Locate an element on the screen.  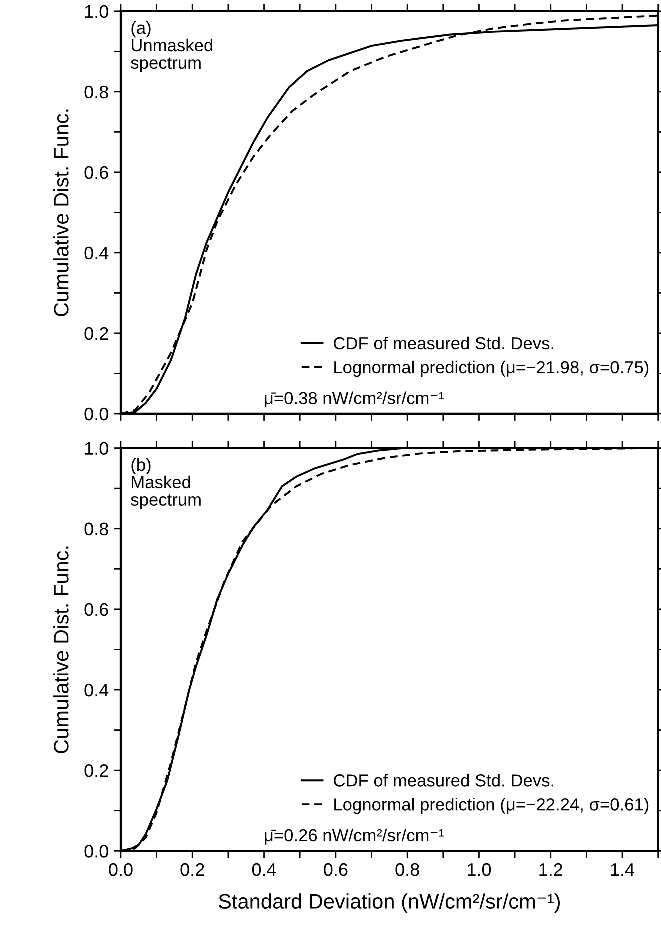
x-tick-label: 0.6 is located at coordinates (336, 869).